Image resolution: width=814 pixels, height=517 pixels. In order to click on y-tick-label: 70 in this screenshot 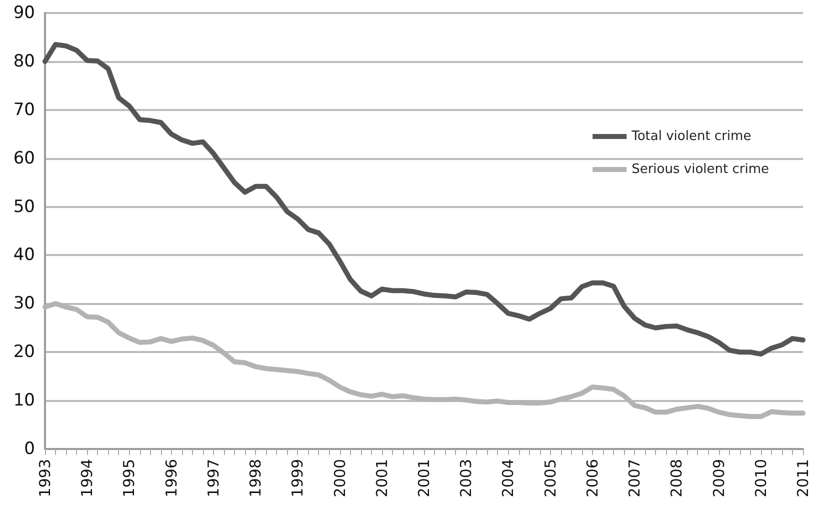, I will do `click(24, 110)`.